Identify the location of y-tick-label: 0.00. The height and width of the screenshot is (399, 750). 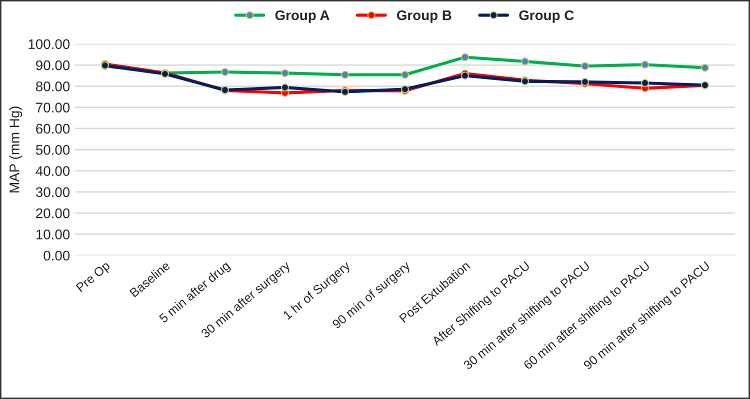
(57, 255).